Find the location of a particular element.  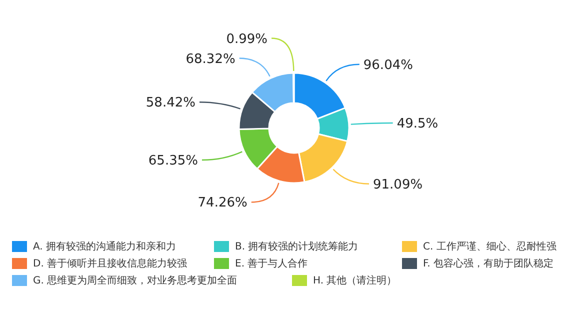

data-label: 0.99% is located at coordinates (247, 39).